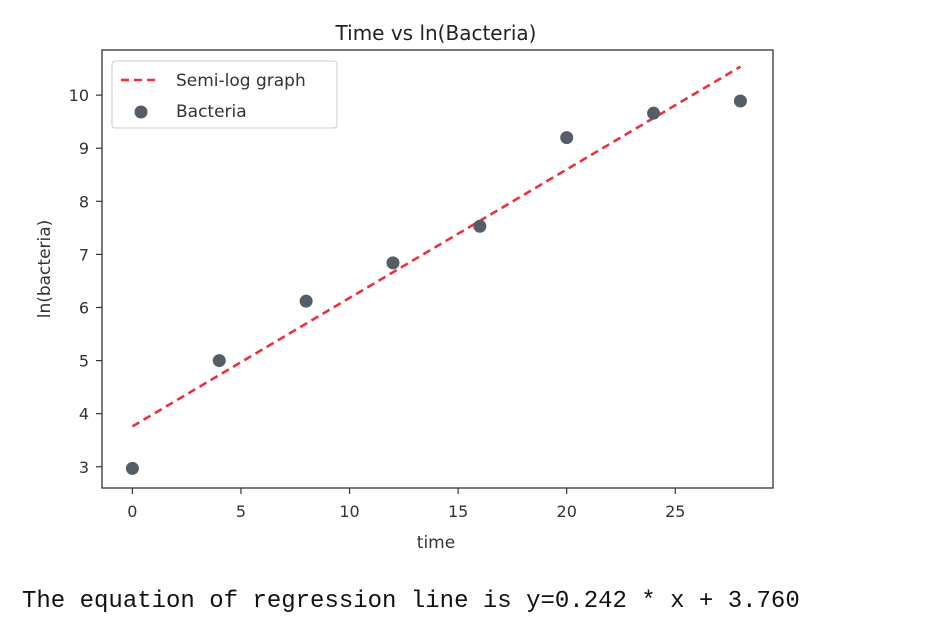  What do you see at coordinates (567, 511) in the screenshot?
I see `x-tick-label: 20` at bounding box center [567, 511].